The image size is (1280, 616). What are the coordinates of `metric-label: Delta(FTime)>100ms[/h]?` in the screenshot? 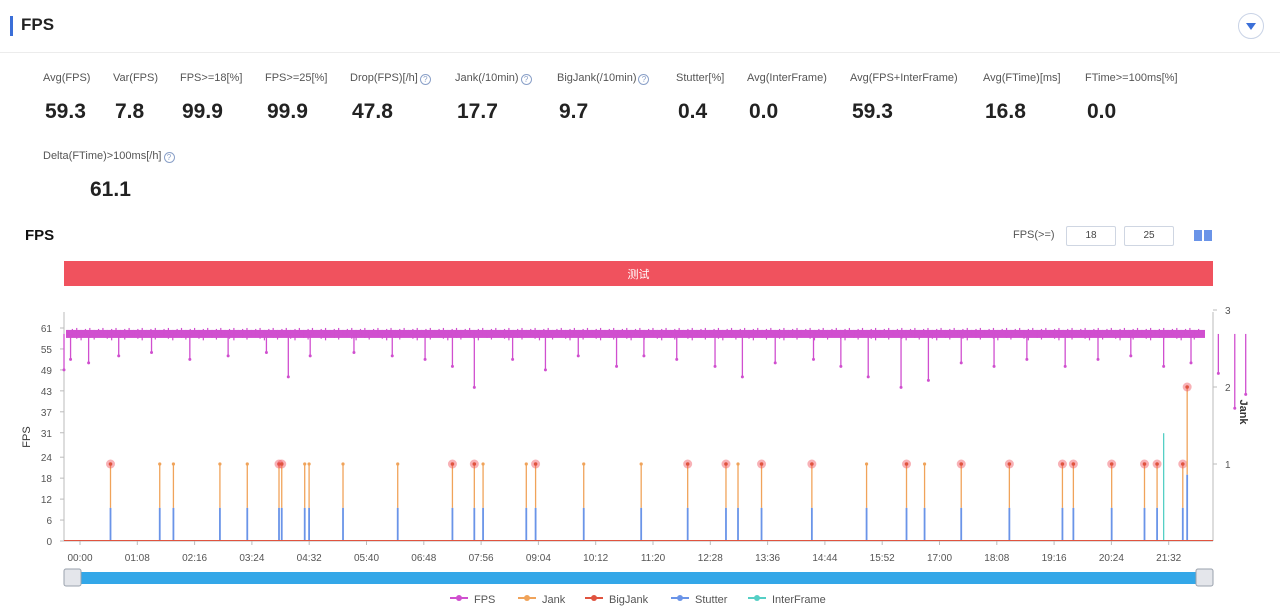 It's located at (109, 158).